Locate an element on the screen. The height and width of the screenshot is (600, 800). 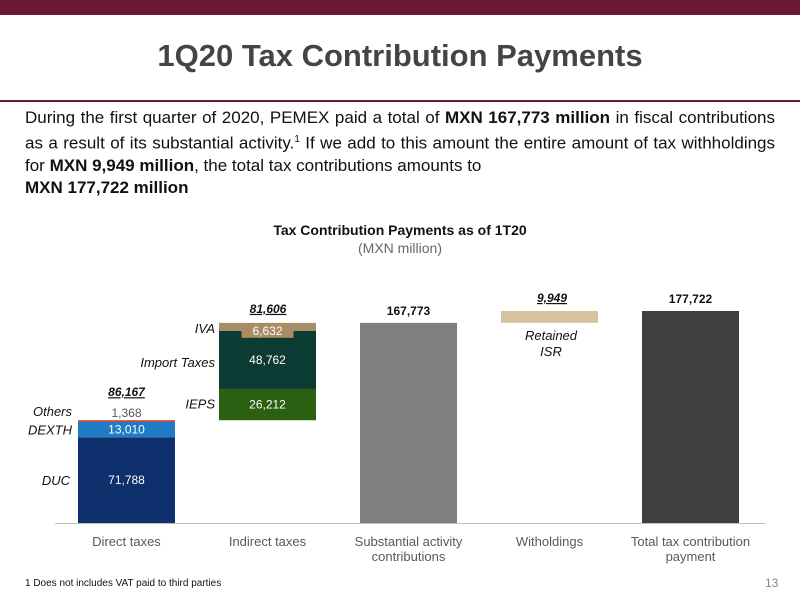
value-label-indirect-iva: 6,632 is located at coordinates (267, 331).